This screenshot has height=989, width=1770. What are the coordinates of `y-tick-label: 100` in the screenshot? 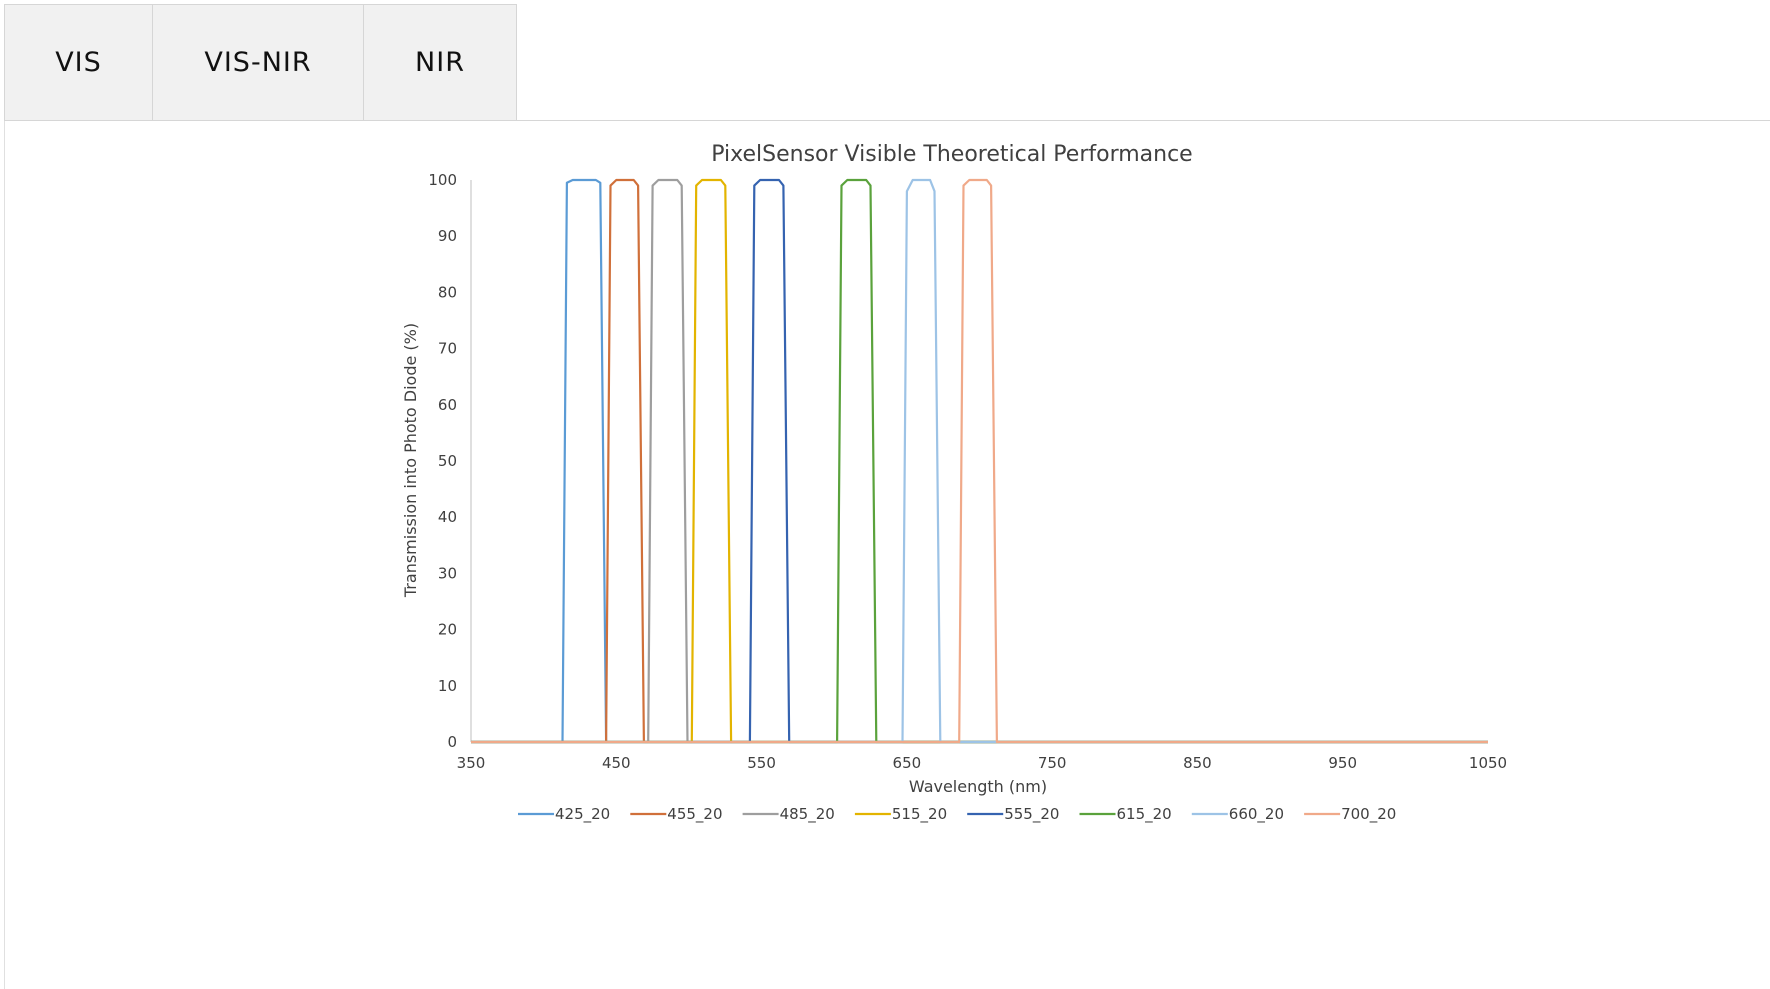 It's located at (442, 180).